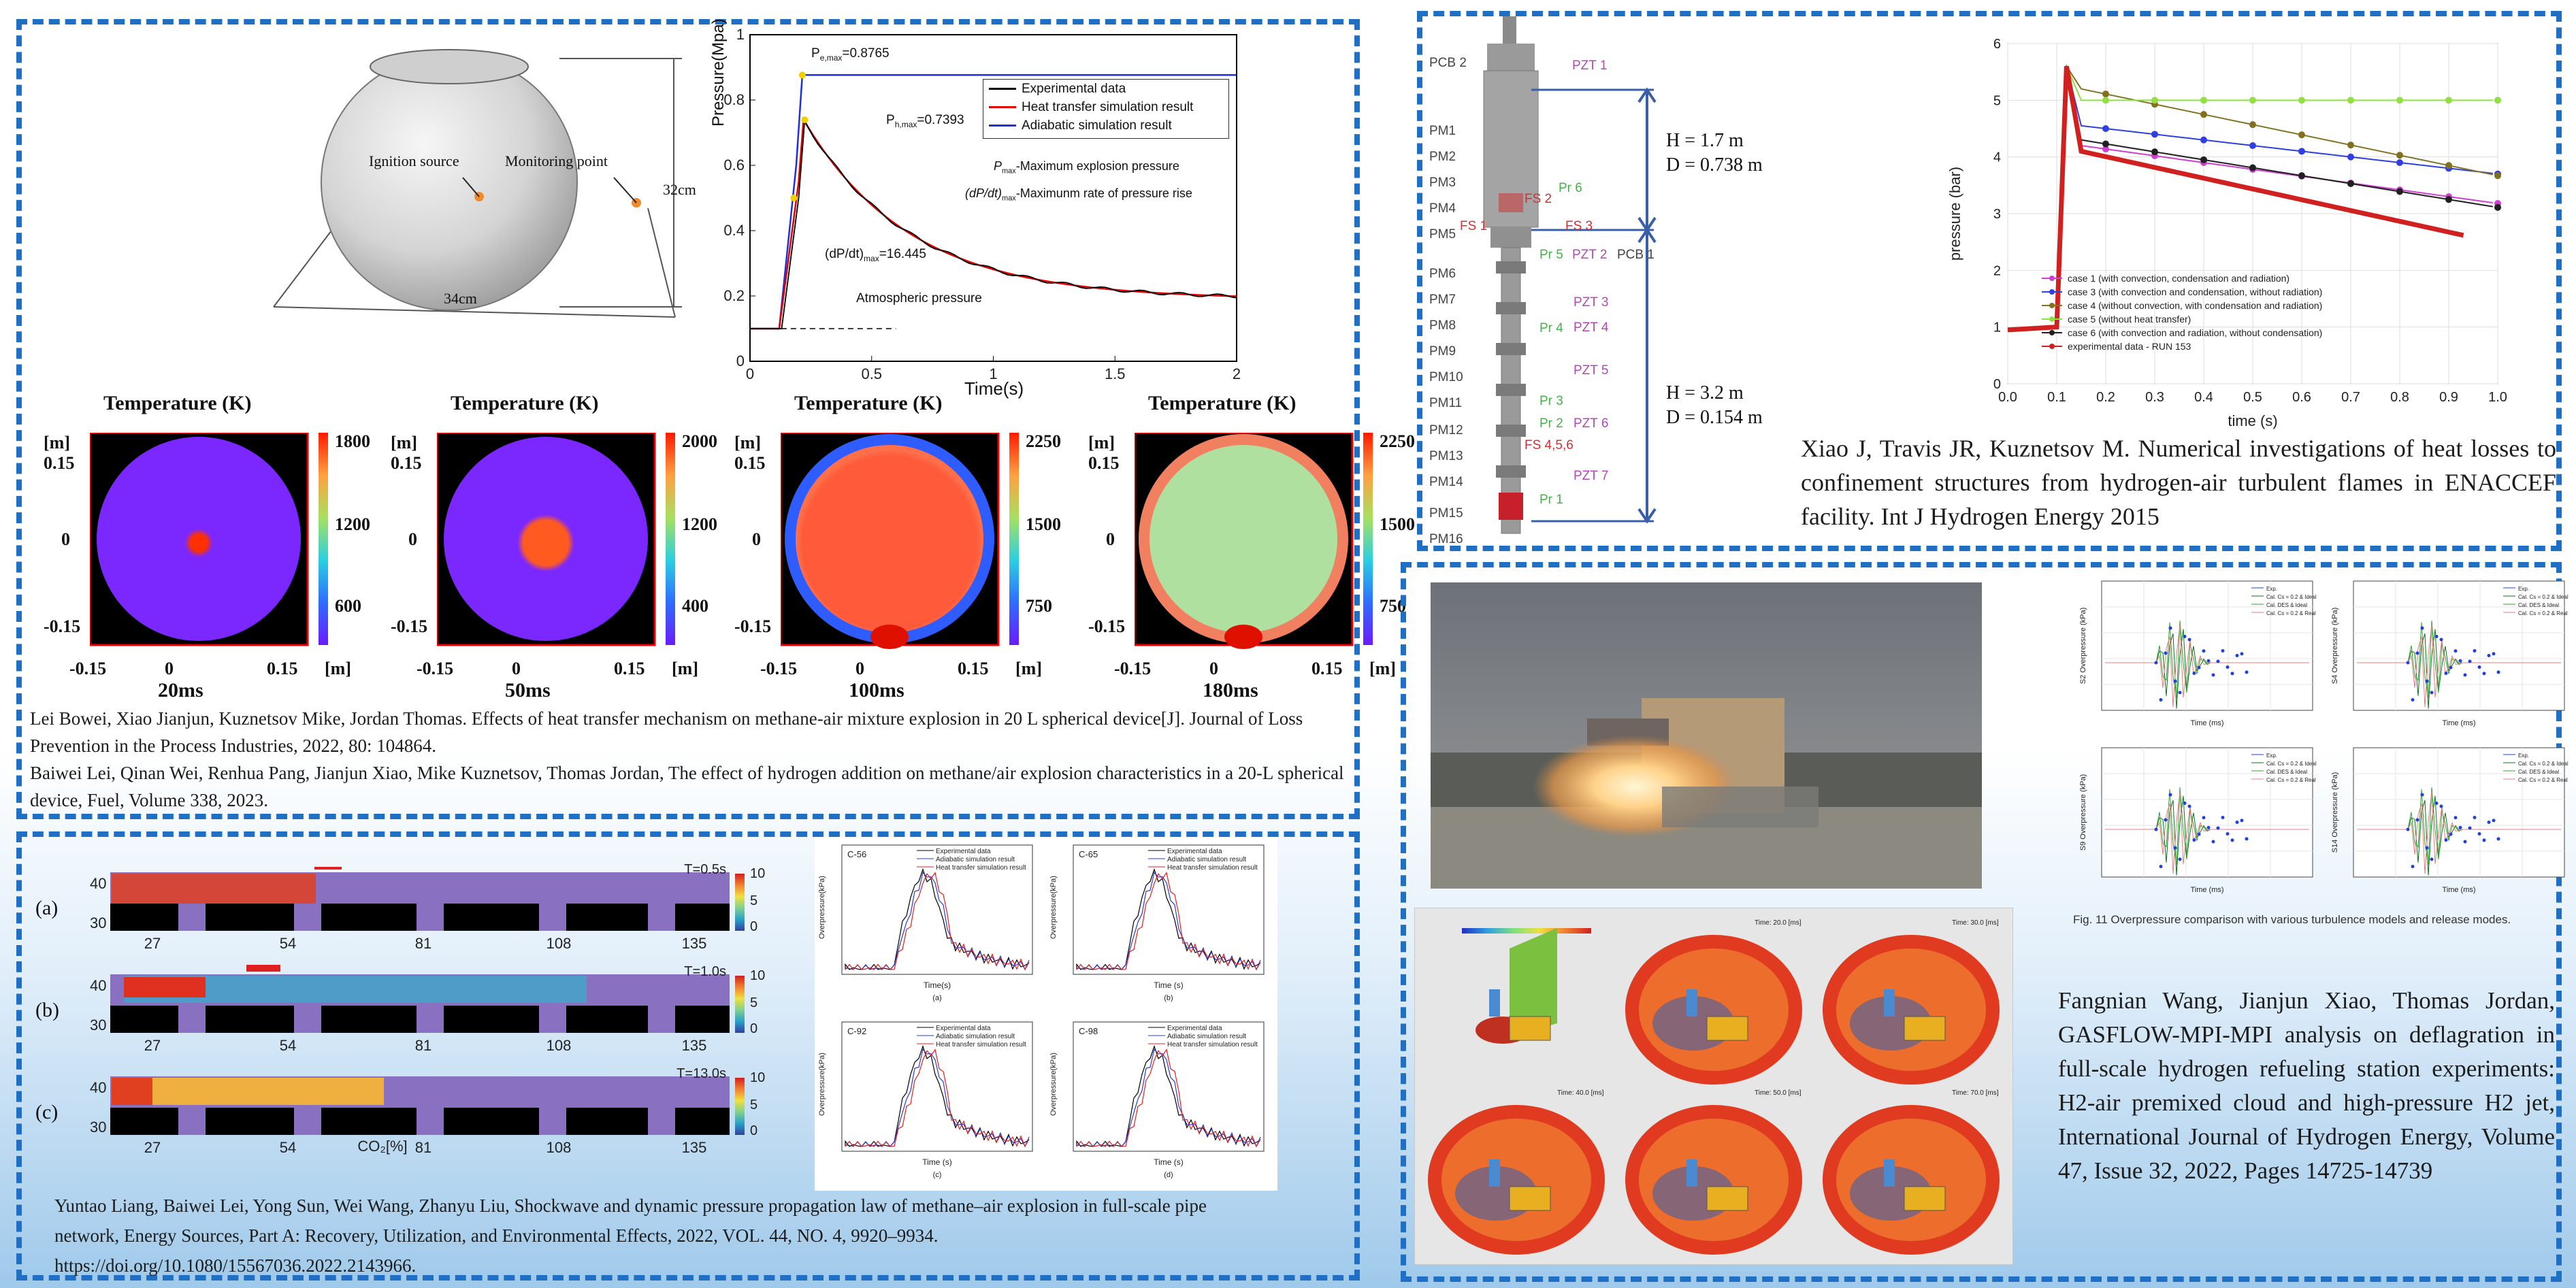 The image size is (2576, 1288). What do you see at coordinates (981, 868) in the screenshot?
I see `mini-legend: Heat transfer simulation result` at bounding box center [981, 868].